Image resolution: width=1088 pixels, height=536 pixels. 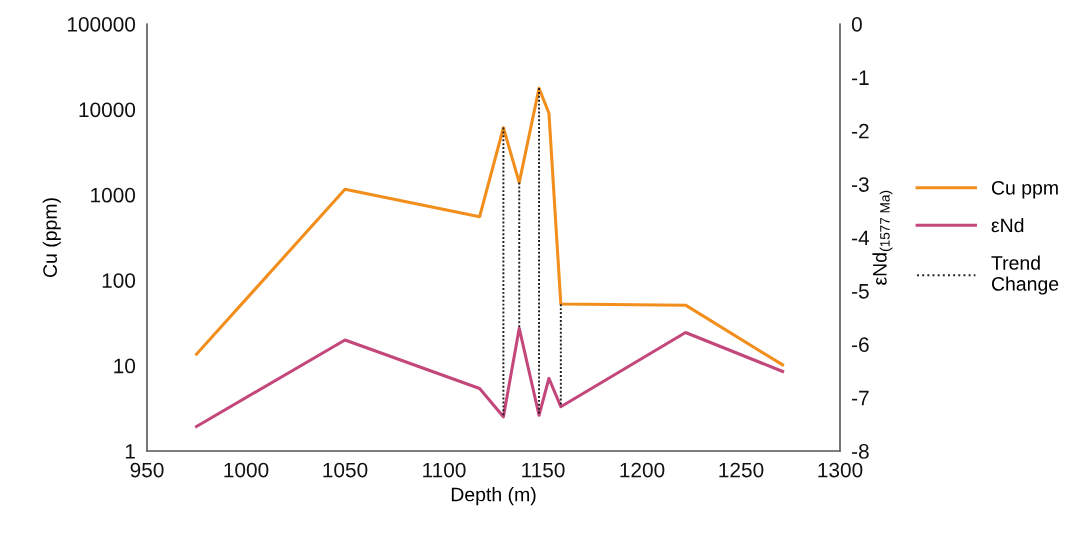 What do you see at coordinates (860, 77) in the screenshot?
I see `y2-tick-label: -1` at bounding box center [860, 77].